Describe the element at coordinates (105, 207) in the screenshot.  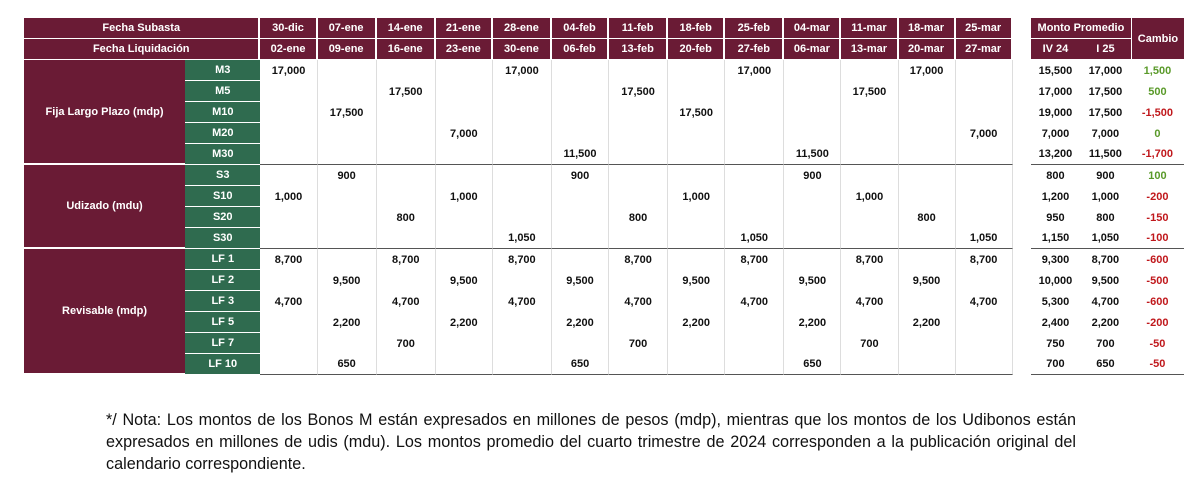
I see `group-label: Udizado (mdu)` at that location.